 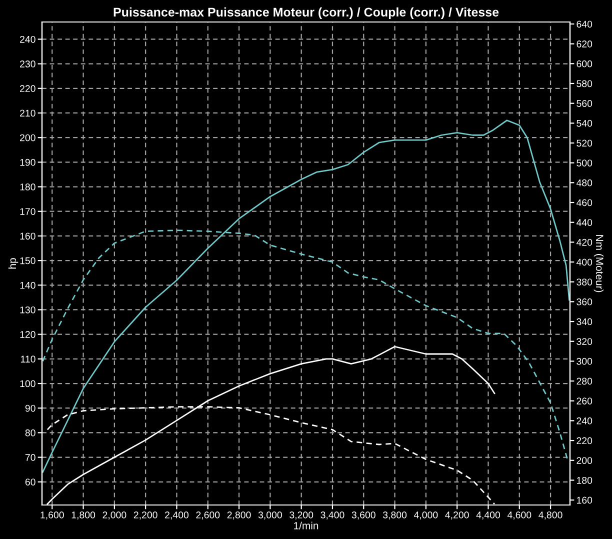 I want to click on y-tick-label: 180, so click(x=28, y=187).